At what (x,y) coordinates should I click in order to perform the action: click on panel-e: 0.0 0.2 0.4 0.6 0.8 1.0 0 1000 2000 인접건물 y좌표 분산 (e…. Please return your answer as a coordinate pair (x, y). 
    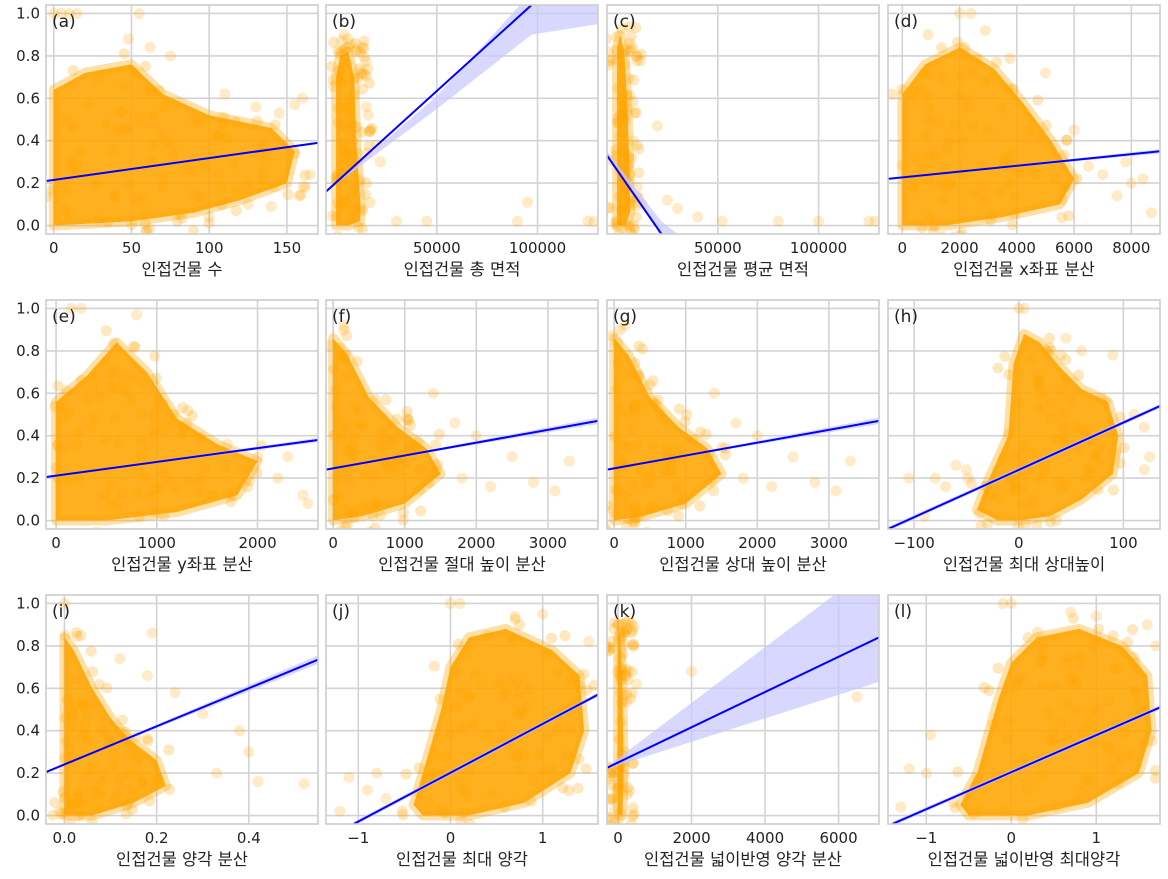
    Looking at the image, I should click on (167, 436).